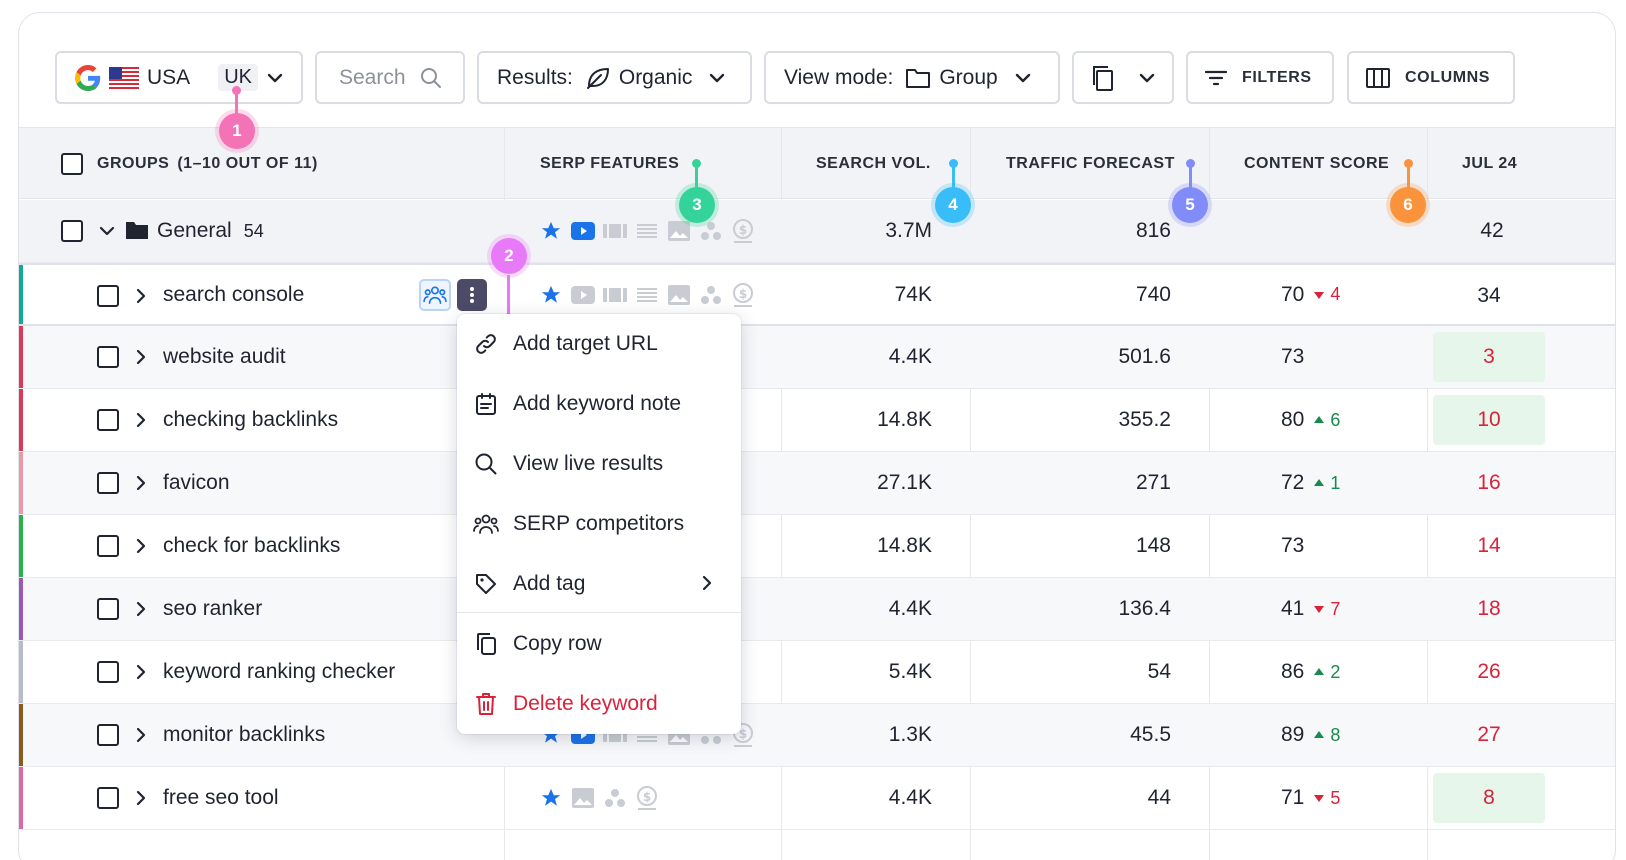  Describe the element at coordinates (213, 608) in the screenshot. I see `keyword-cell: seo ranker` at that location.